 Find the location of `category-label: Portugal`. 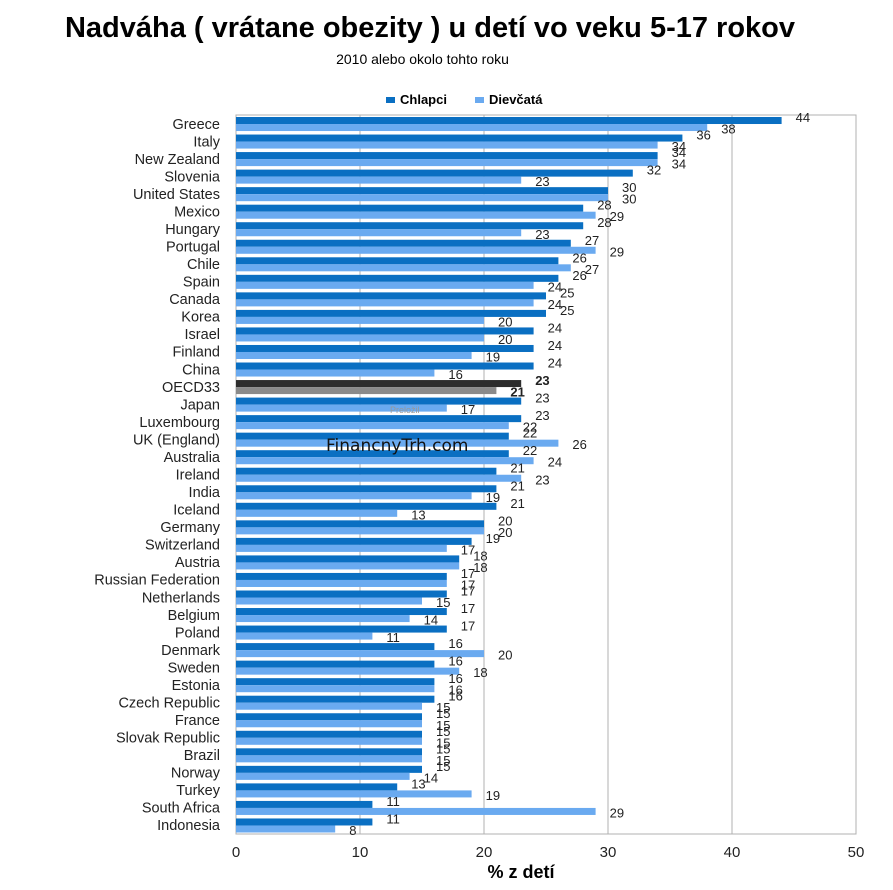

category-label: Portugal is located at coordinates (193, 248).